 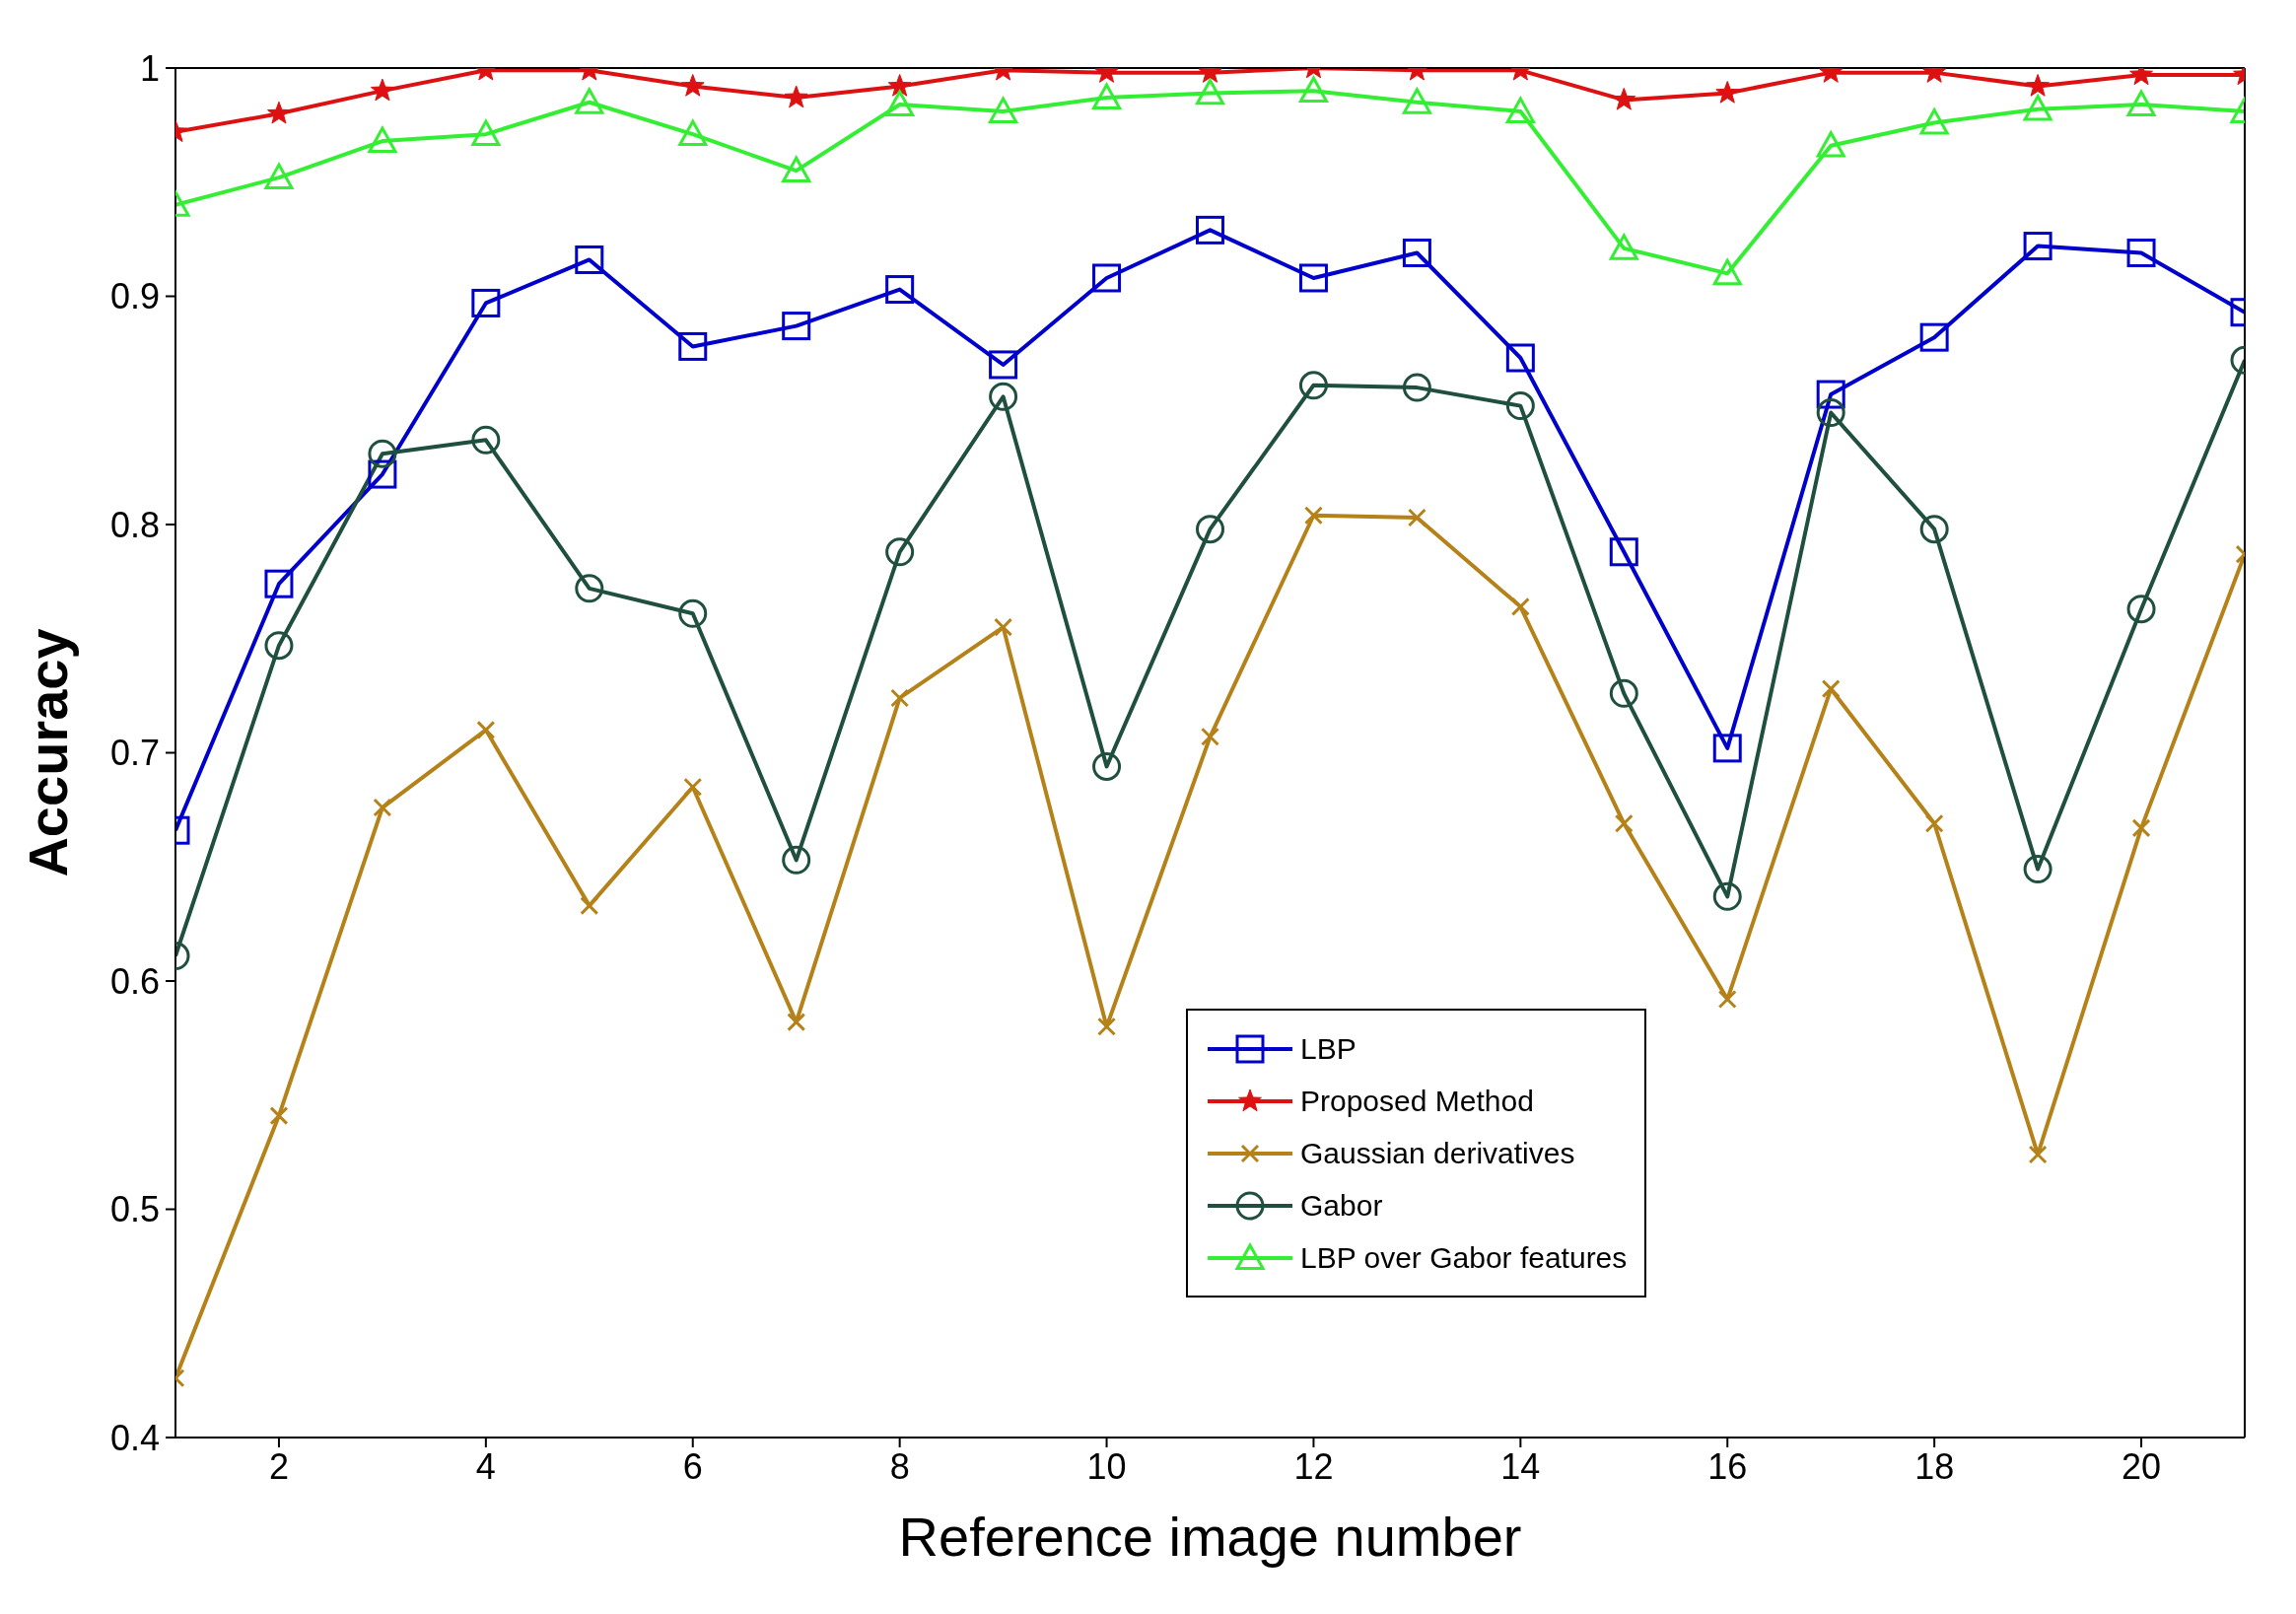 I want to click on y-tick-label: 0.9, so click(x=134, y=296).